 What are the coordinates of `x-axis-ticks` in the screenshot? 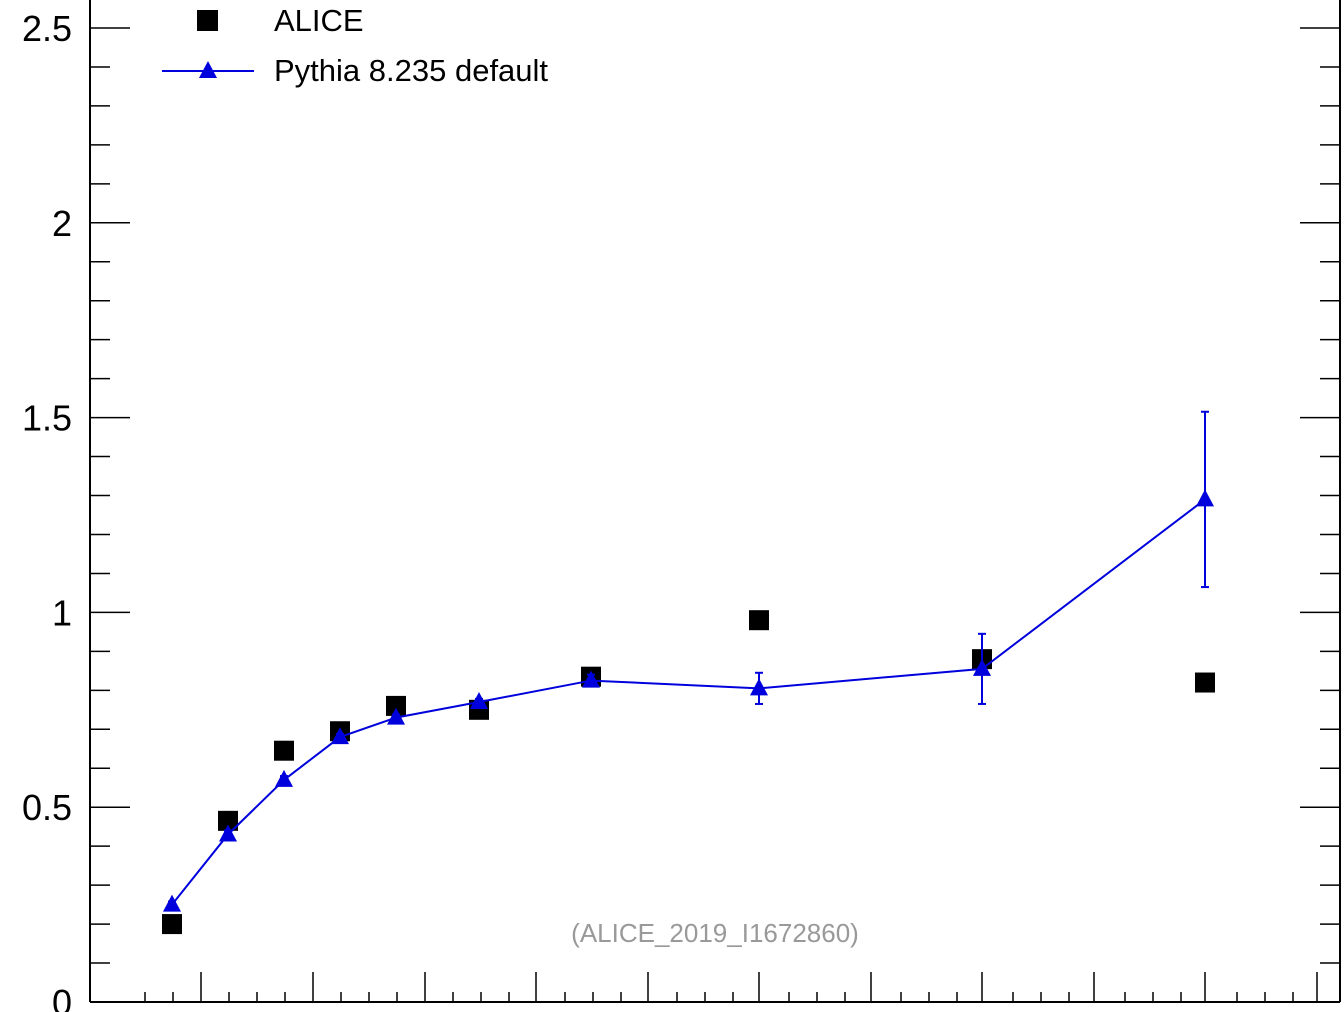 It's located at (731, 987).